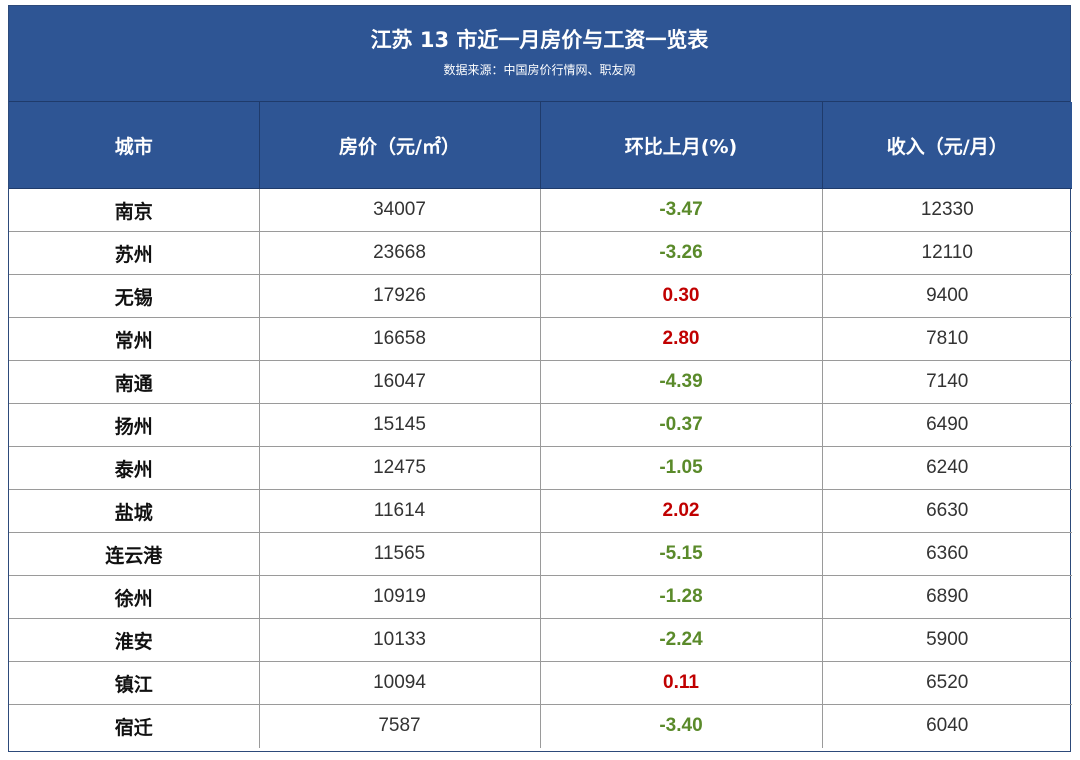  What do you see at coordinates (681, 425) in the screenshot?
I see `change-cell: -0.37` at bounding box center [681, 425].